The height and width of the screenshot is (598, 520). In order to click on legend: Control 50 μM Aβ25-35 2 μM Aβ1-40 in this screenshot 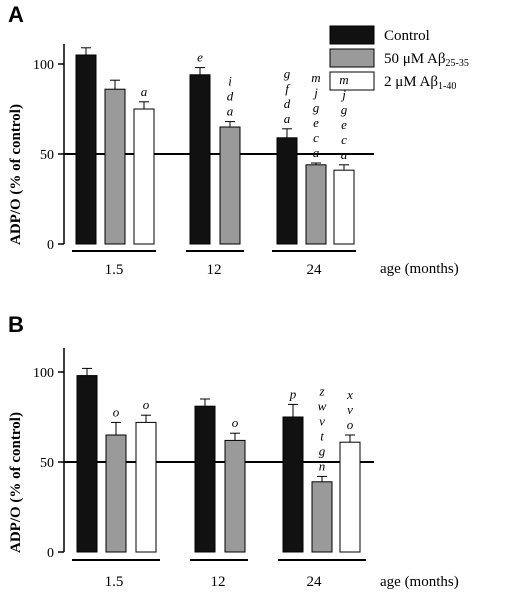, I will do `click(399, 58)`.